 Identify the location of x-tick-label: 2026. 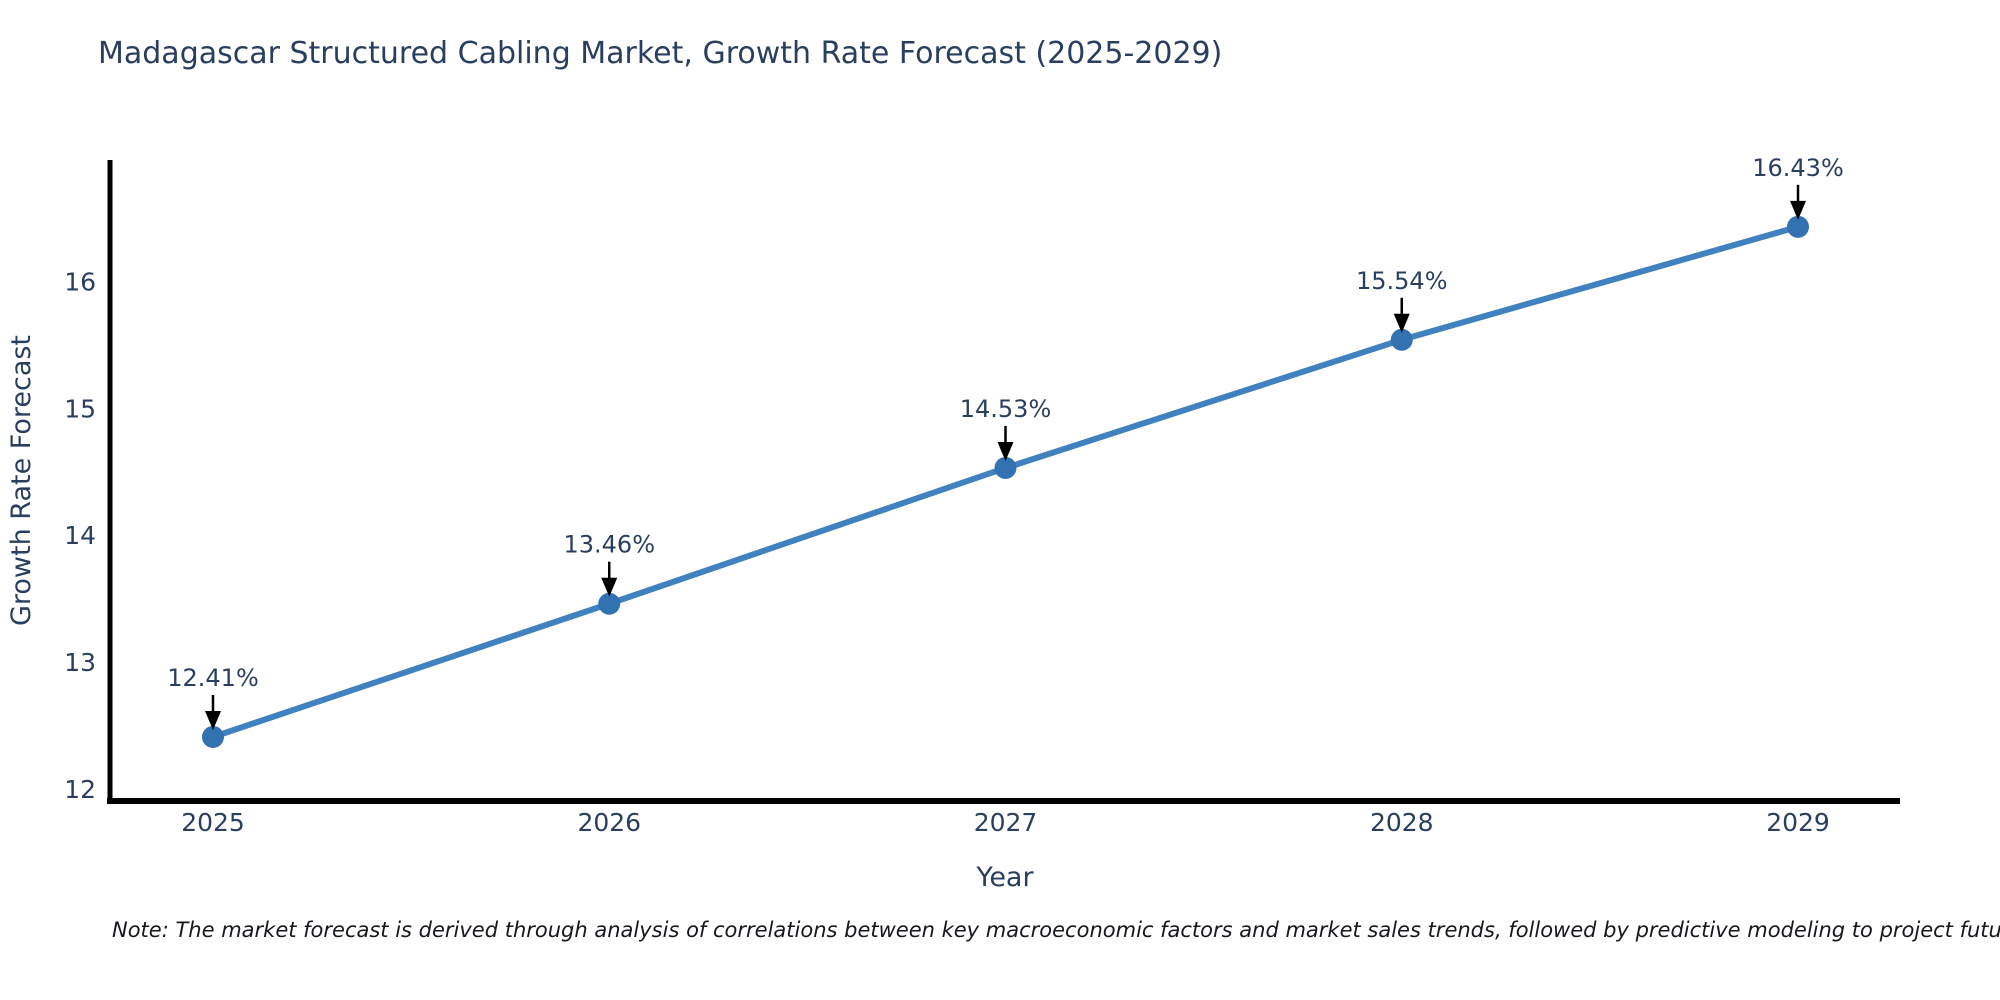
(609, 822).